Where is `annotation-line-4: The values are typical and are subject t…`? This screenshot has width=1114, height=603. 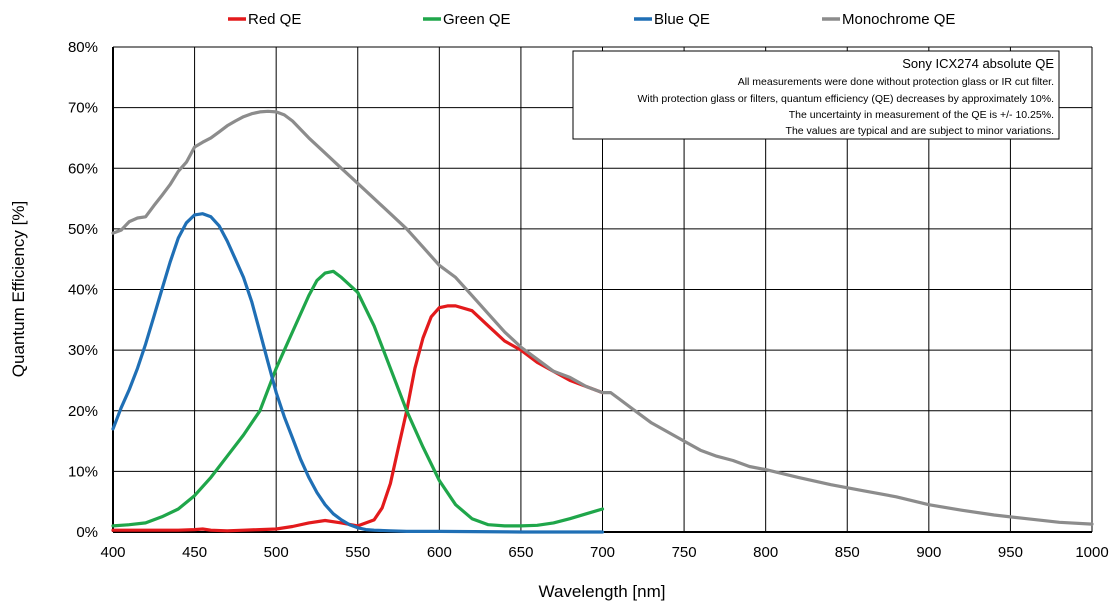
annotation-line-4: The values are typical and are subject t… is located at coordinates (920, 131).